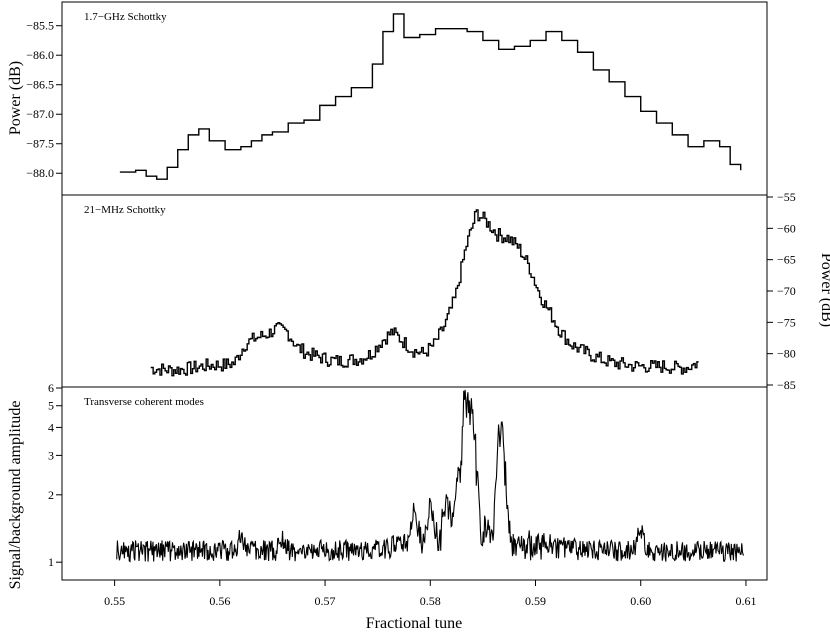 The image size is (830, 639). Describe the element at coordinates (51, 495) in the screenshot. I see `y-tick-label: 2` at that location.